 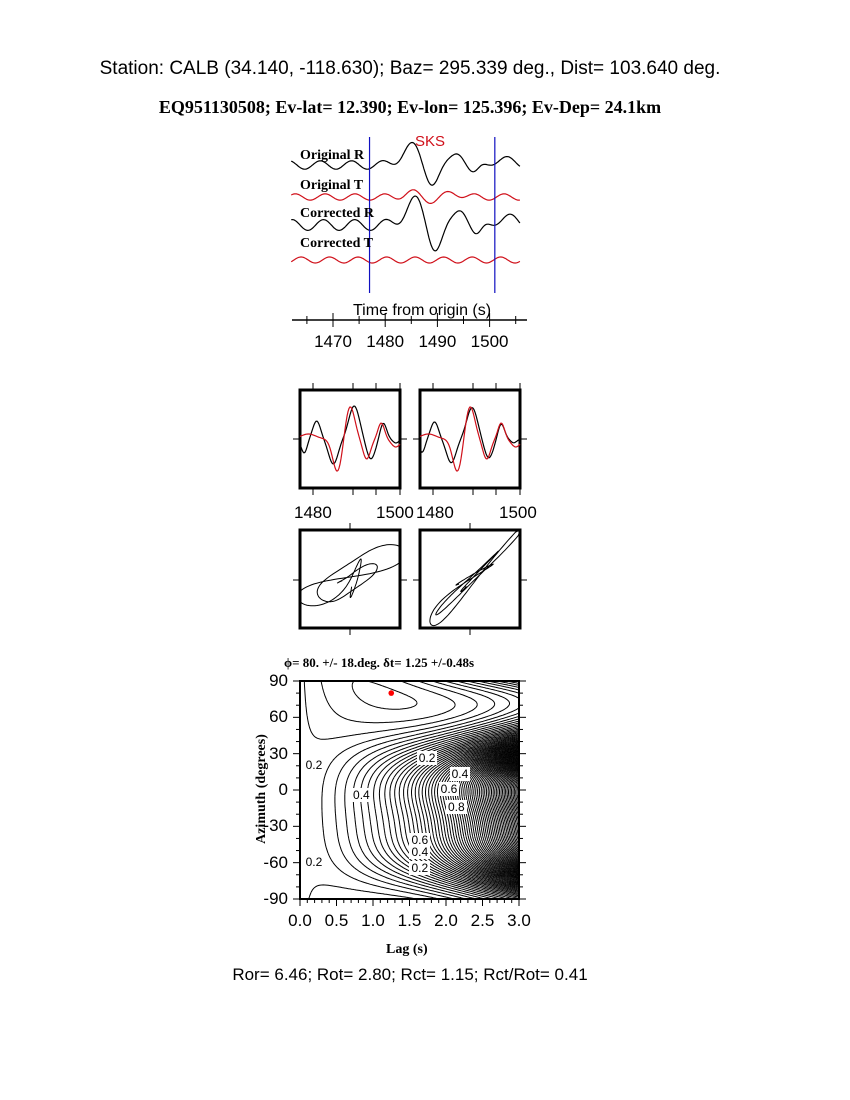 I want to click on trace-corrected-r, so click(x=406, y=223).